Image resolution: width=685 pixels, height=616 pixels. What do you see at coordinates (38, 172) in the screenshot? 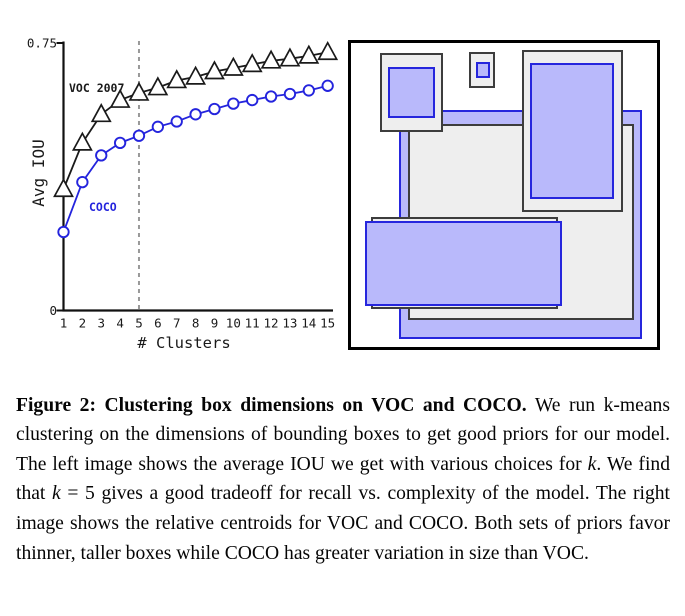
I see `y-axis-label: Avg IOU` at bounding box center [38, 172].